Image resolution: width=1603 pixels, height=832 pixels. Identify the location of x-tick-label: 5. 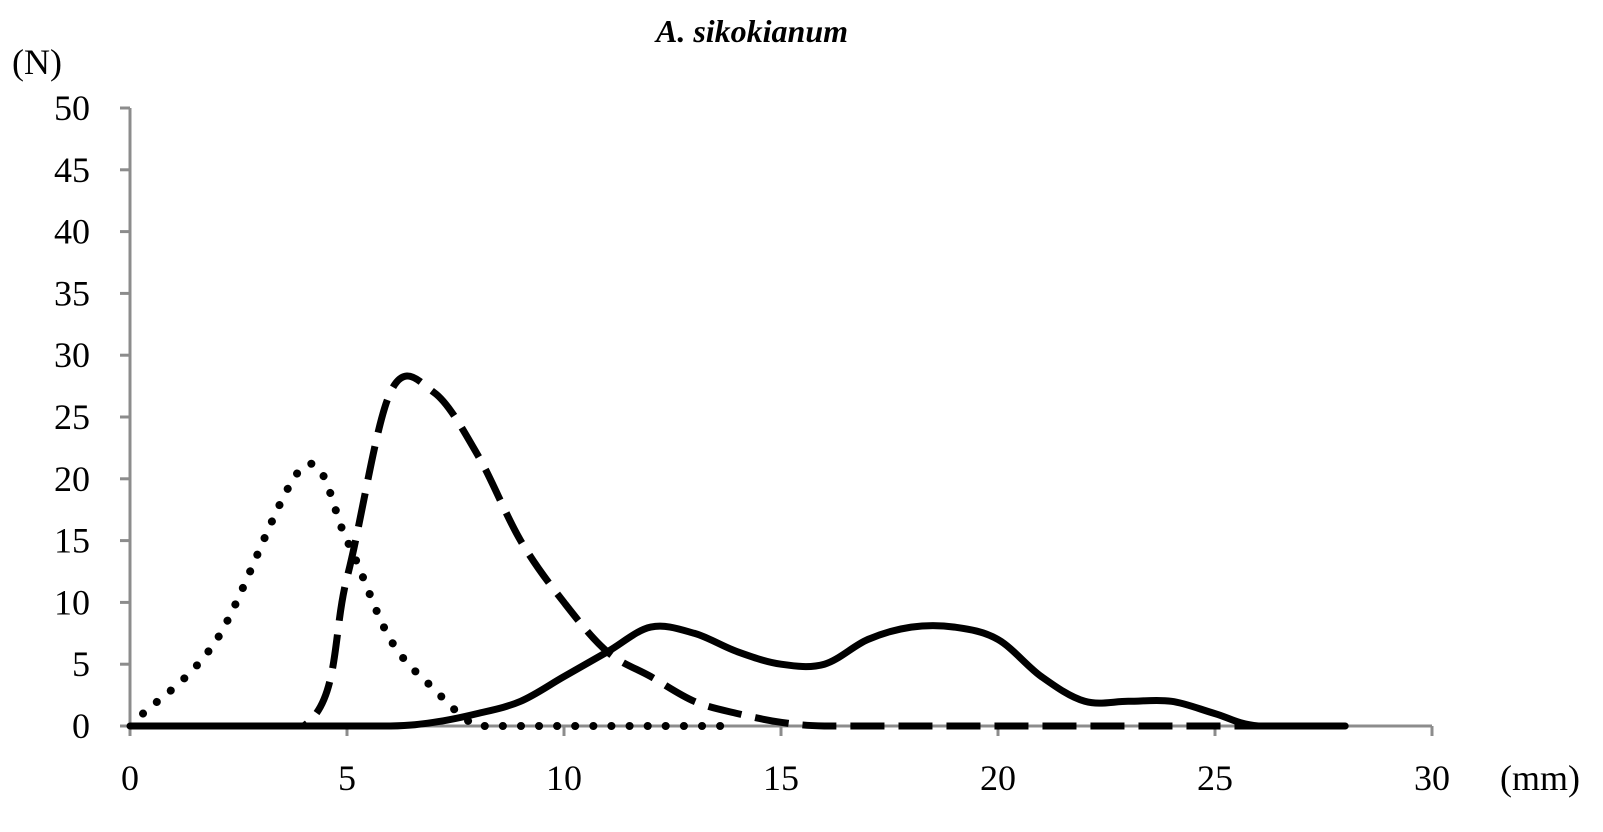
(347, 778).